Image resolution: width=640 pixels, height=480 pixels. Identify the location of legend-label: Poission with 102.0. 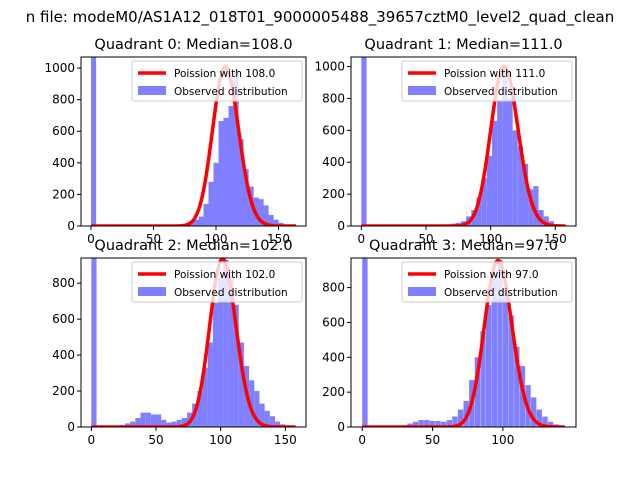
(224, 275).